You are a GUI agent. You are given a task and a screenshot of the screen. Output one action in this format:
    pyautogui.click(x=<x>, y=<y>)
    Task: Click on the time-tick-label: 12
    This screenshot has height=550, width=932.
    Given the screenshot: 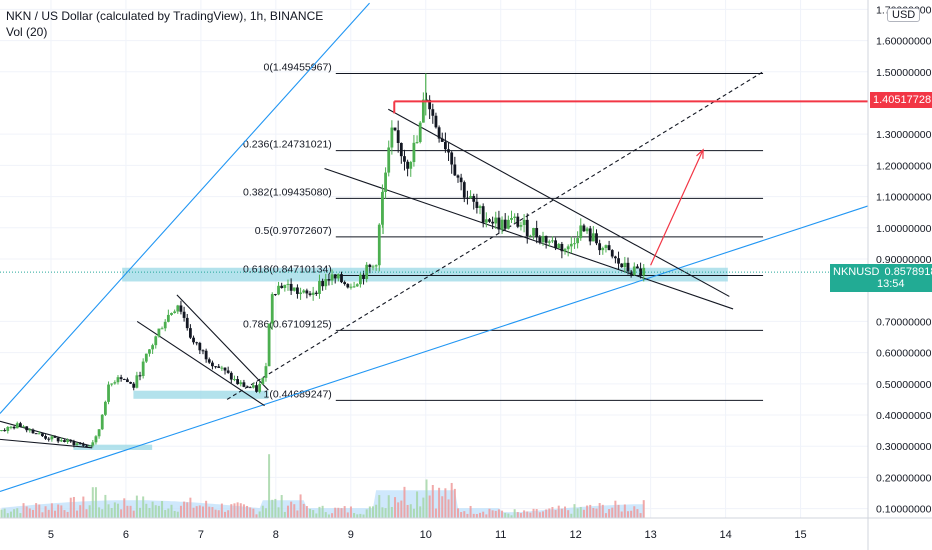 What is the action you would take?
    pyautogui.click(x=576, y=535)
    